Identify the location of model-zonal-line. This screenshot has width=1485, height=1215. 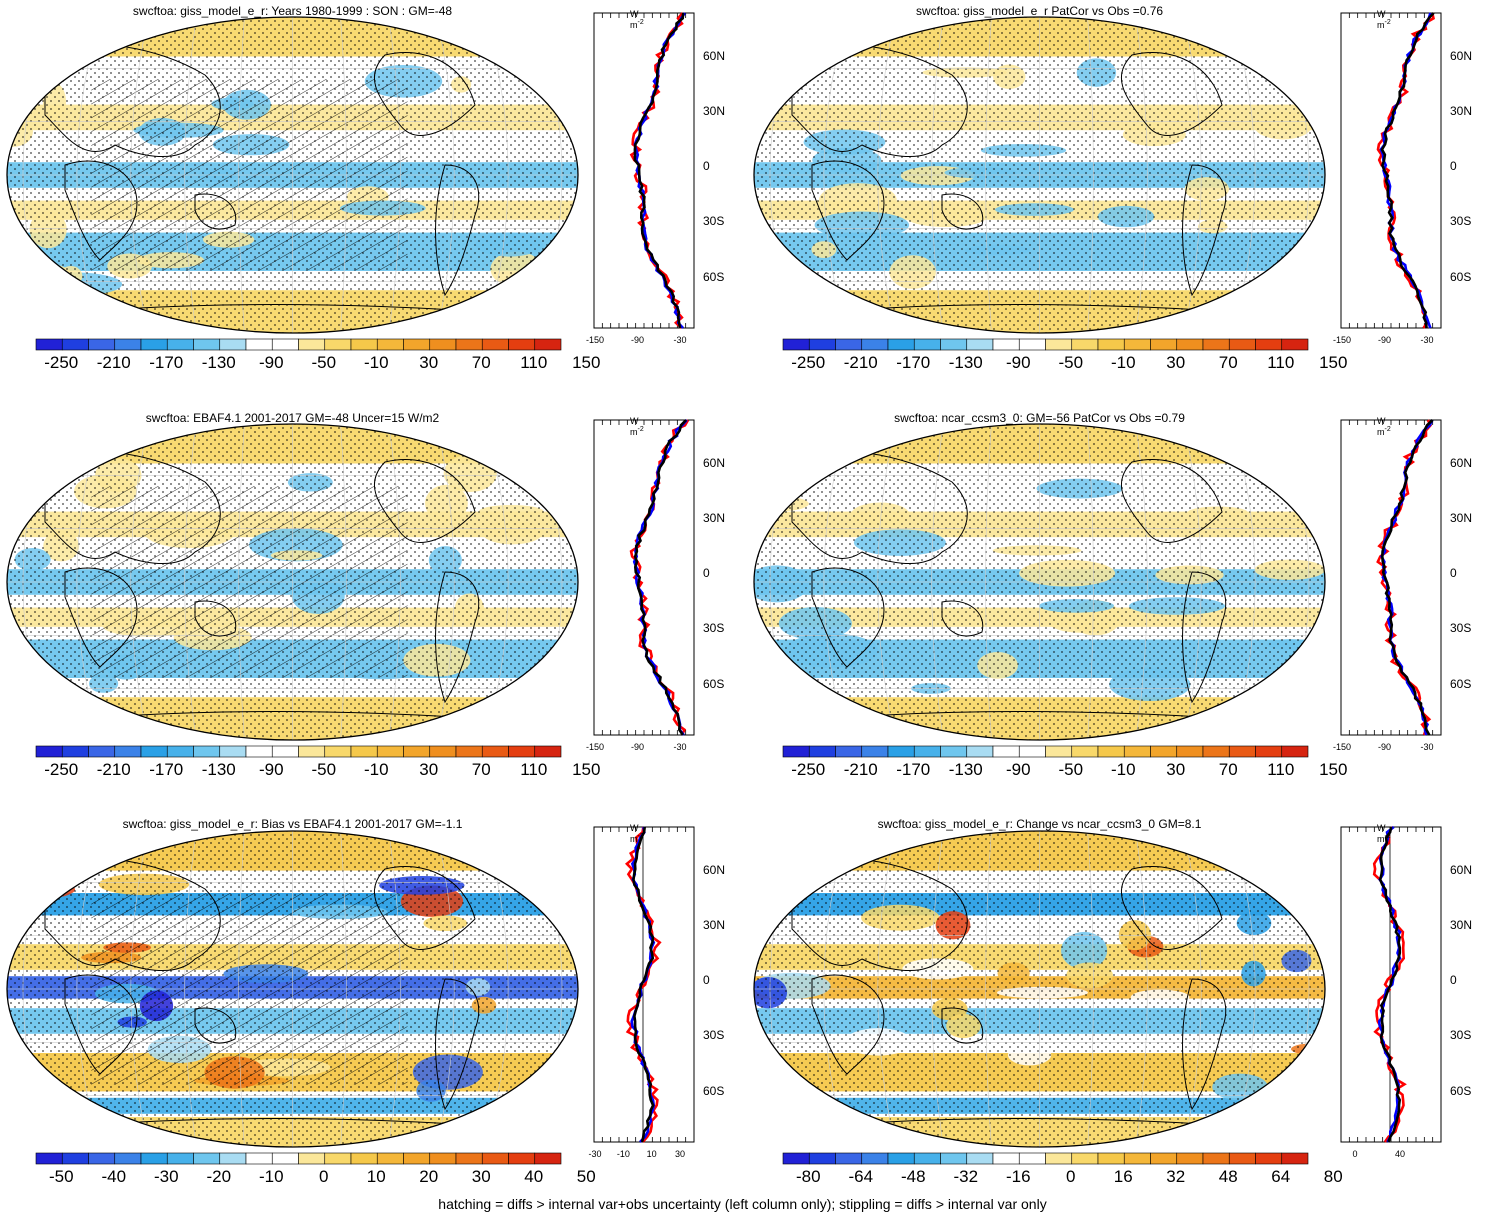
(643, 984).